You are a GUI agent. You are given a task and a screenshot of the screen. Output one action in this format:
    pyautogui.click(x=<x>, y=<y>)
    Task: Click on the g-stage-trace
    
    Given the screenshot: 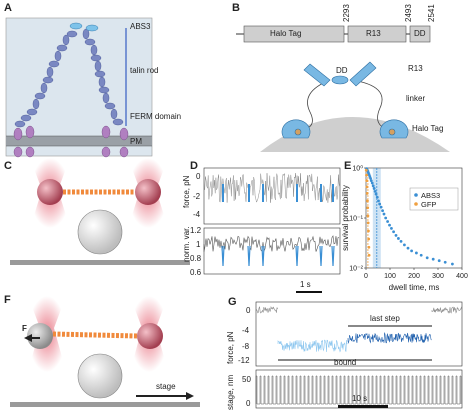 What is the action you would take?
    pyautogui.click(x=358, y=390)
    